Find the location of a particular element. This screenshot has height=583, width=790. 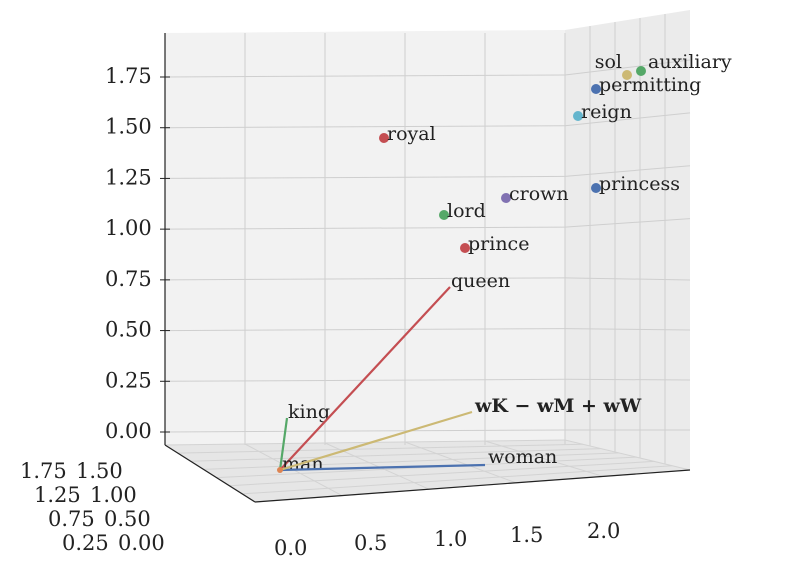

origin-point is located at coordinates (280, 470).